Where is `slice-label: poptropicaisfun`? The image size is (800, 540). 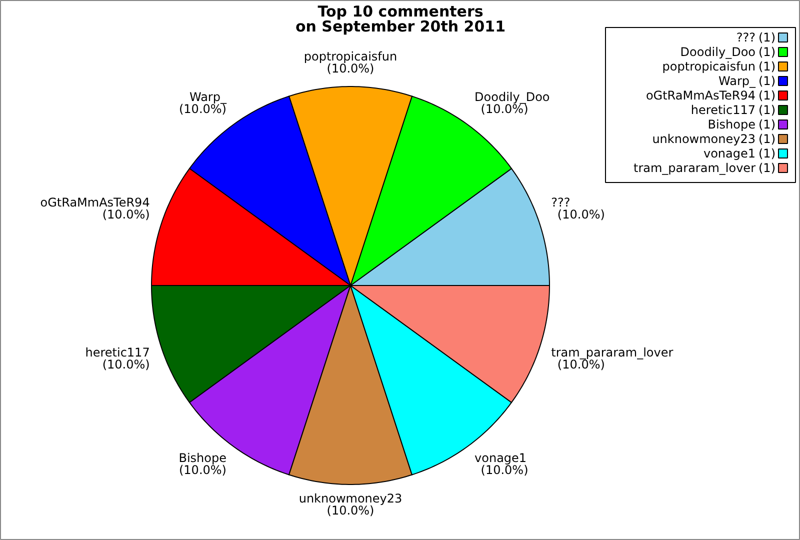
slice-label: poptropicaisfun is located at coordinates (351, 57).